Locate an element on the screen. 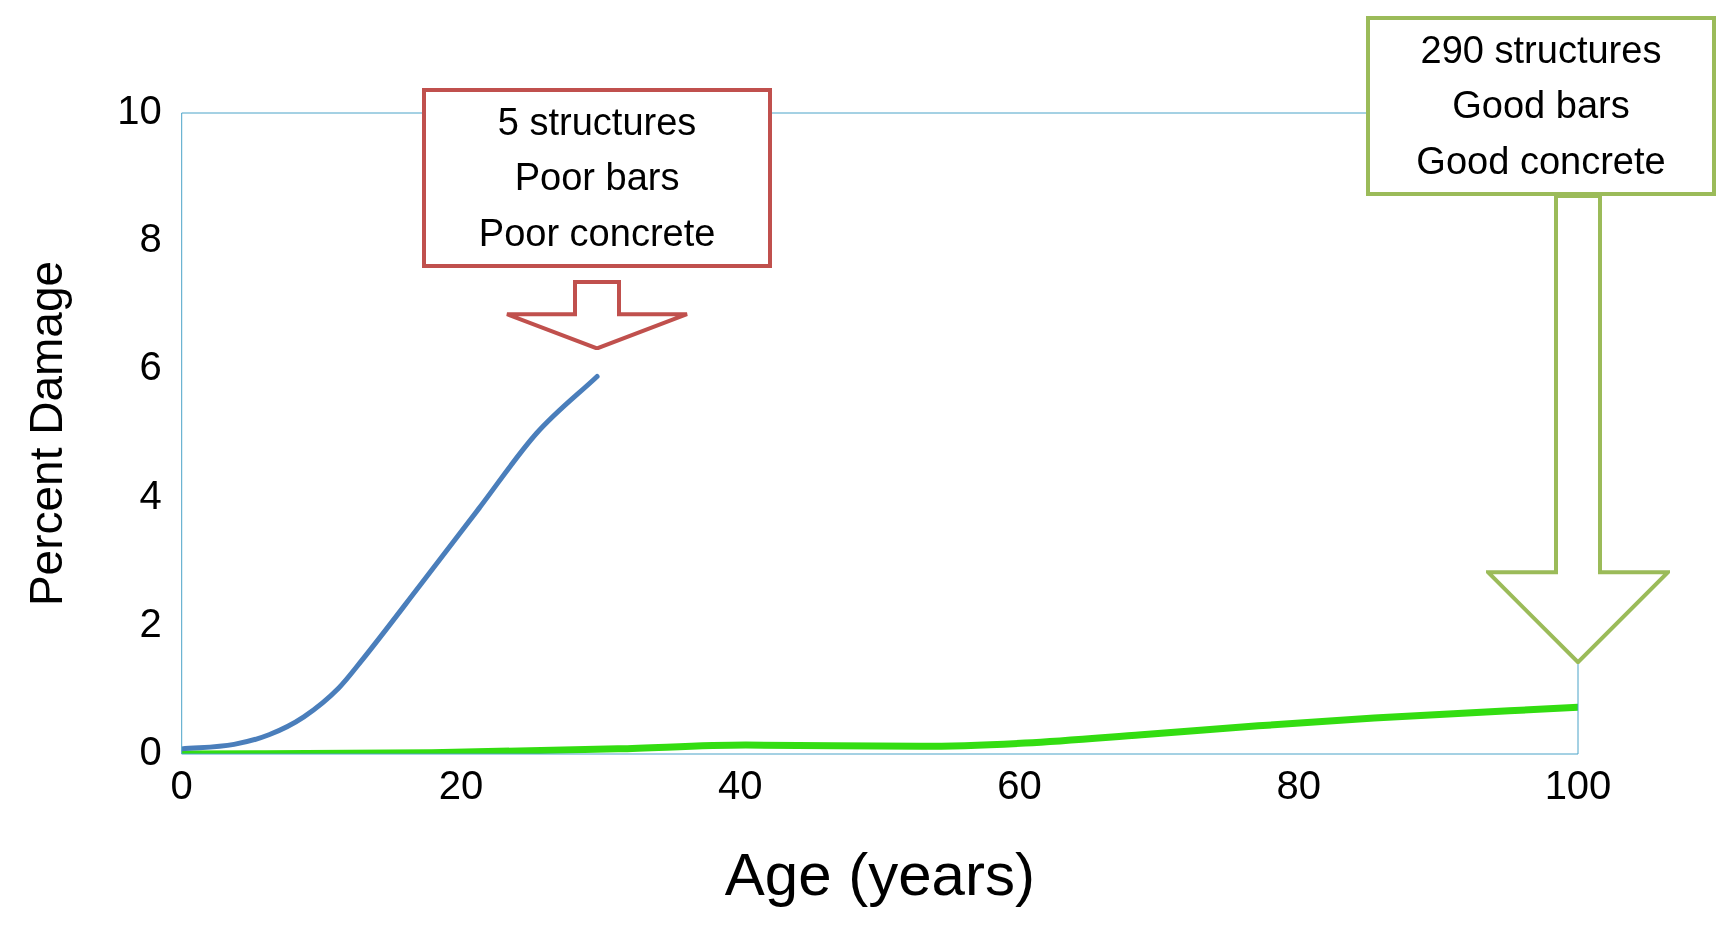 The height and width of the screenshot is (936, 1733). y-tick-label: 4 is located at coordinates (150, 494).